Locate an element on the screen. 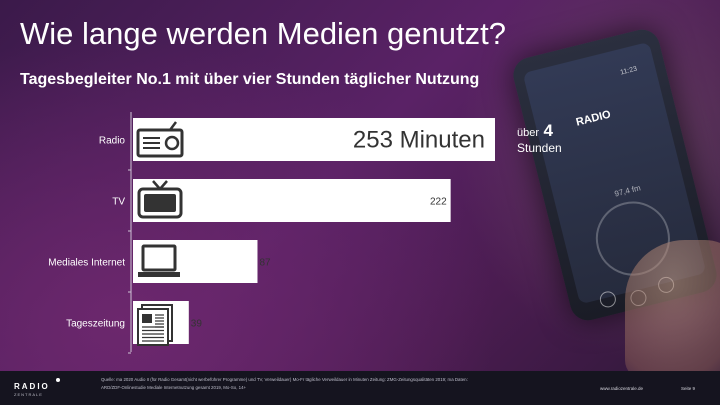 The image size is (720, 405). value-label: 253 Minuten is located at coordinates (419, 140).